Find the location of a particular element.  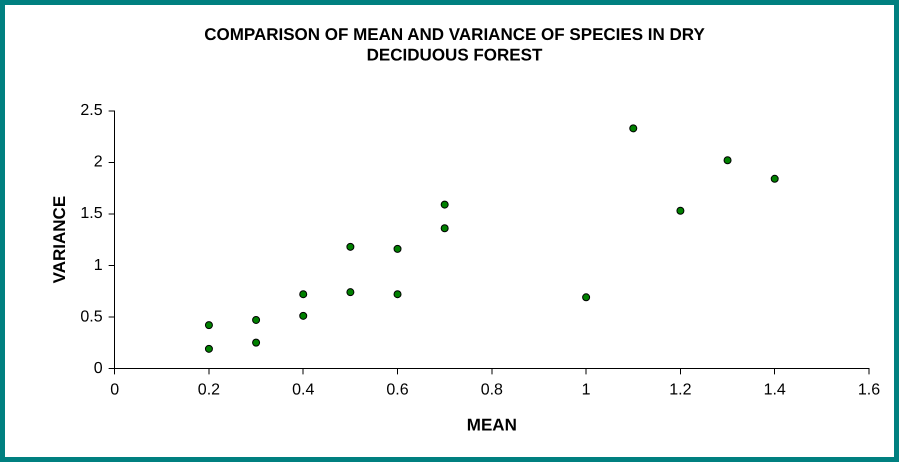

x-tick-label: 1.4 is located at coordinates (775, 389).